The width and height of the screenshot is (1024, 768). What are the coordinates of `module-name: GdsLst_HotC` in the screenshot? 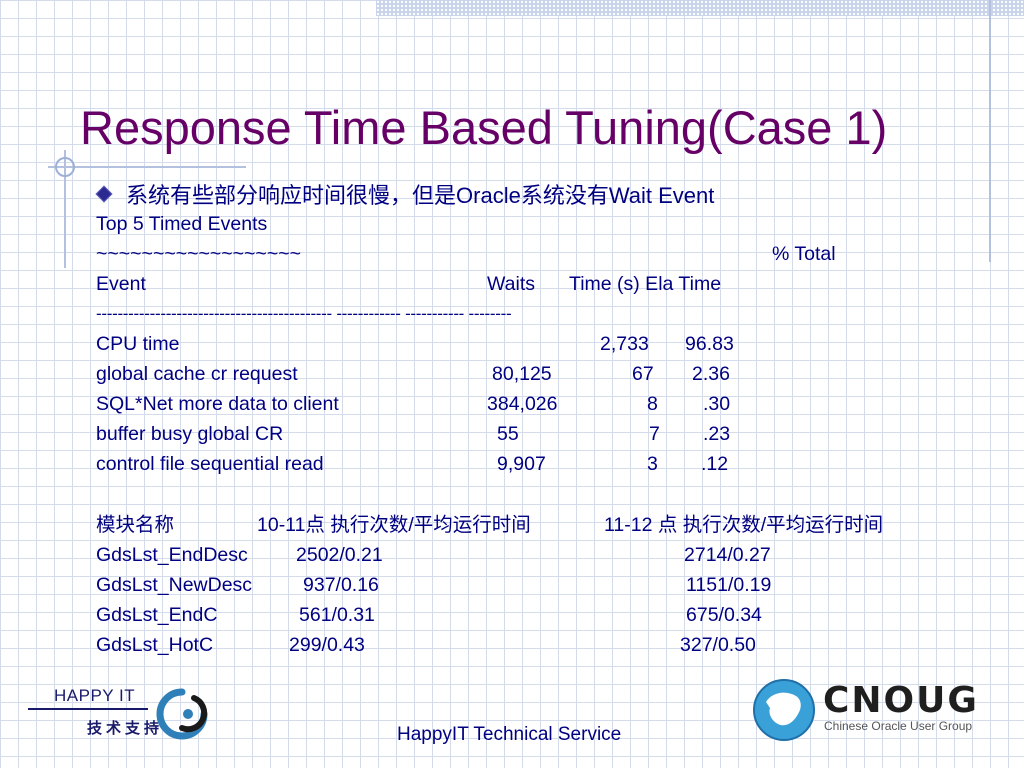 It's located at (155, 645).